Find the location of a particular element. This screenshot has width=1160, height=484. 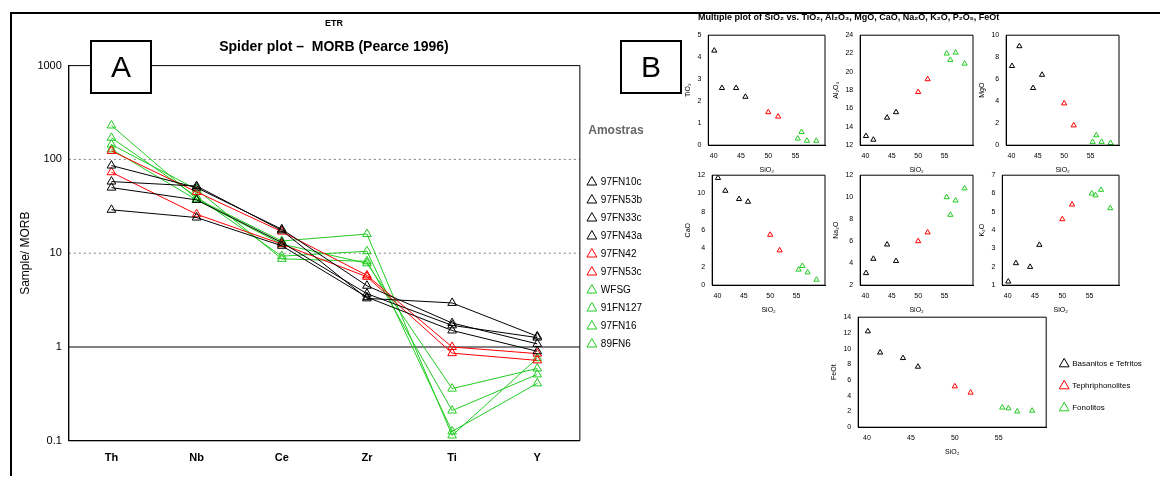

legend-label: 89FN6 is located at coordinates (616, 343).